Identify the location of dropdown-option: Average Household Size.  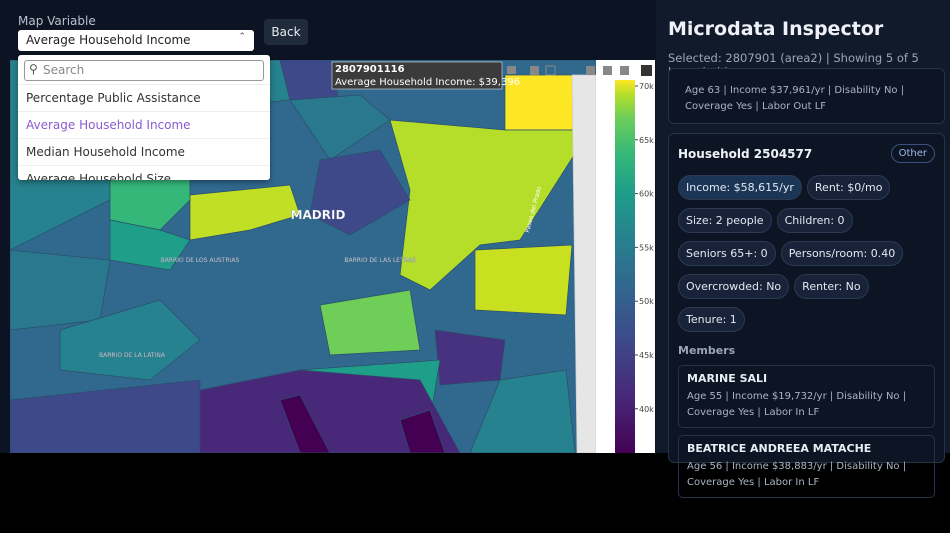
(144, 172).